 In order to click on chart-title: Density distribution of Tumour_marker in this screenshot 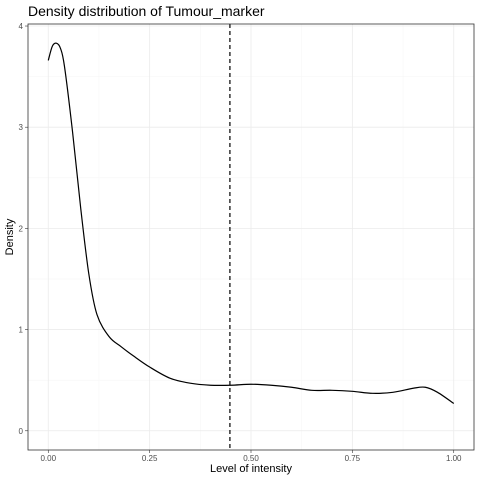, I will do `click(146, 11)`.